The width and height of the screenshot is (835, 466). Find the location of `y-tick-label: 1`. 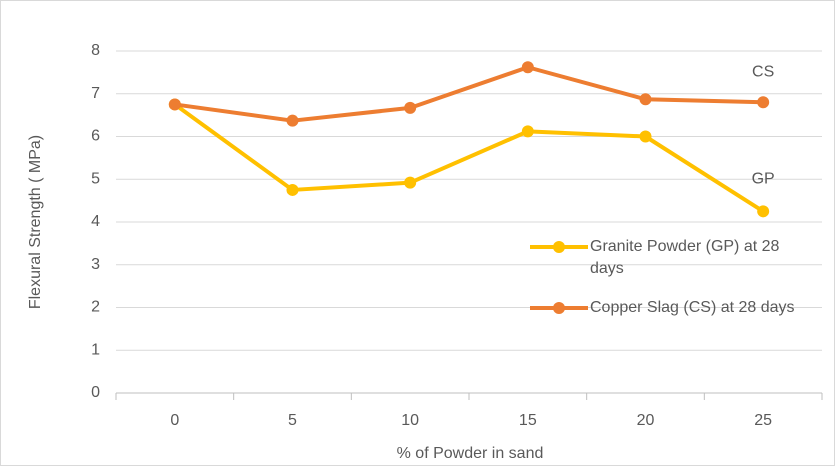

y-tick-label: 1 is located at coordinates (95, 349).